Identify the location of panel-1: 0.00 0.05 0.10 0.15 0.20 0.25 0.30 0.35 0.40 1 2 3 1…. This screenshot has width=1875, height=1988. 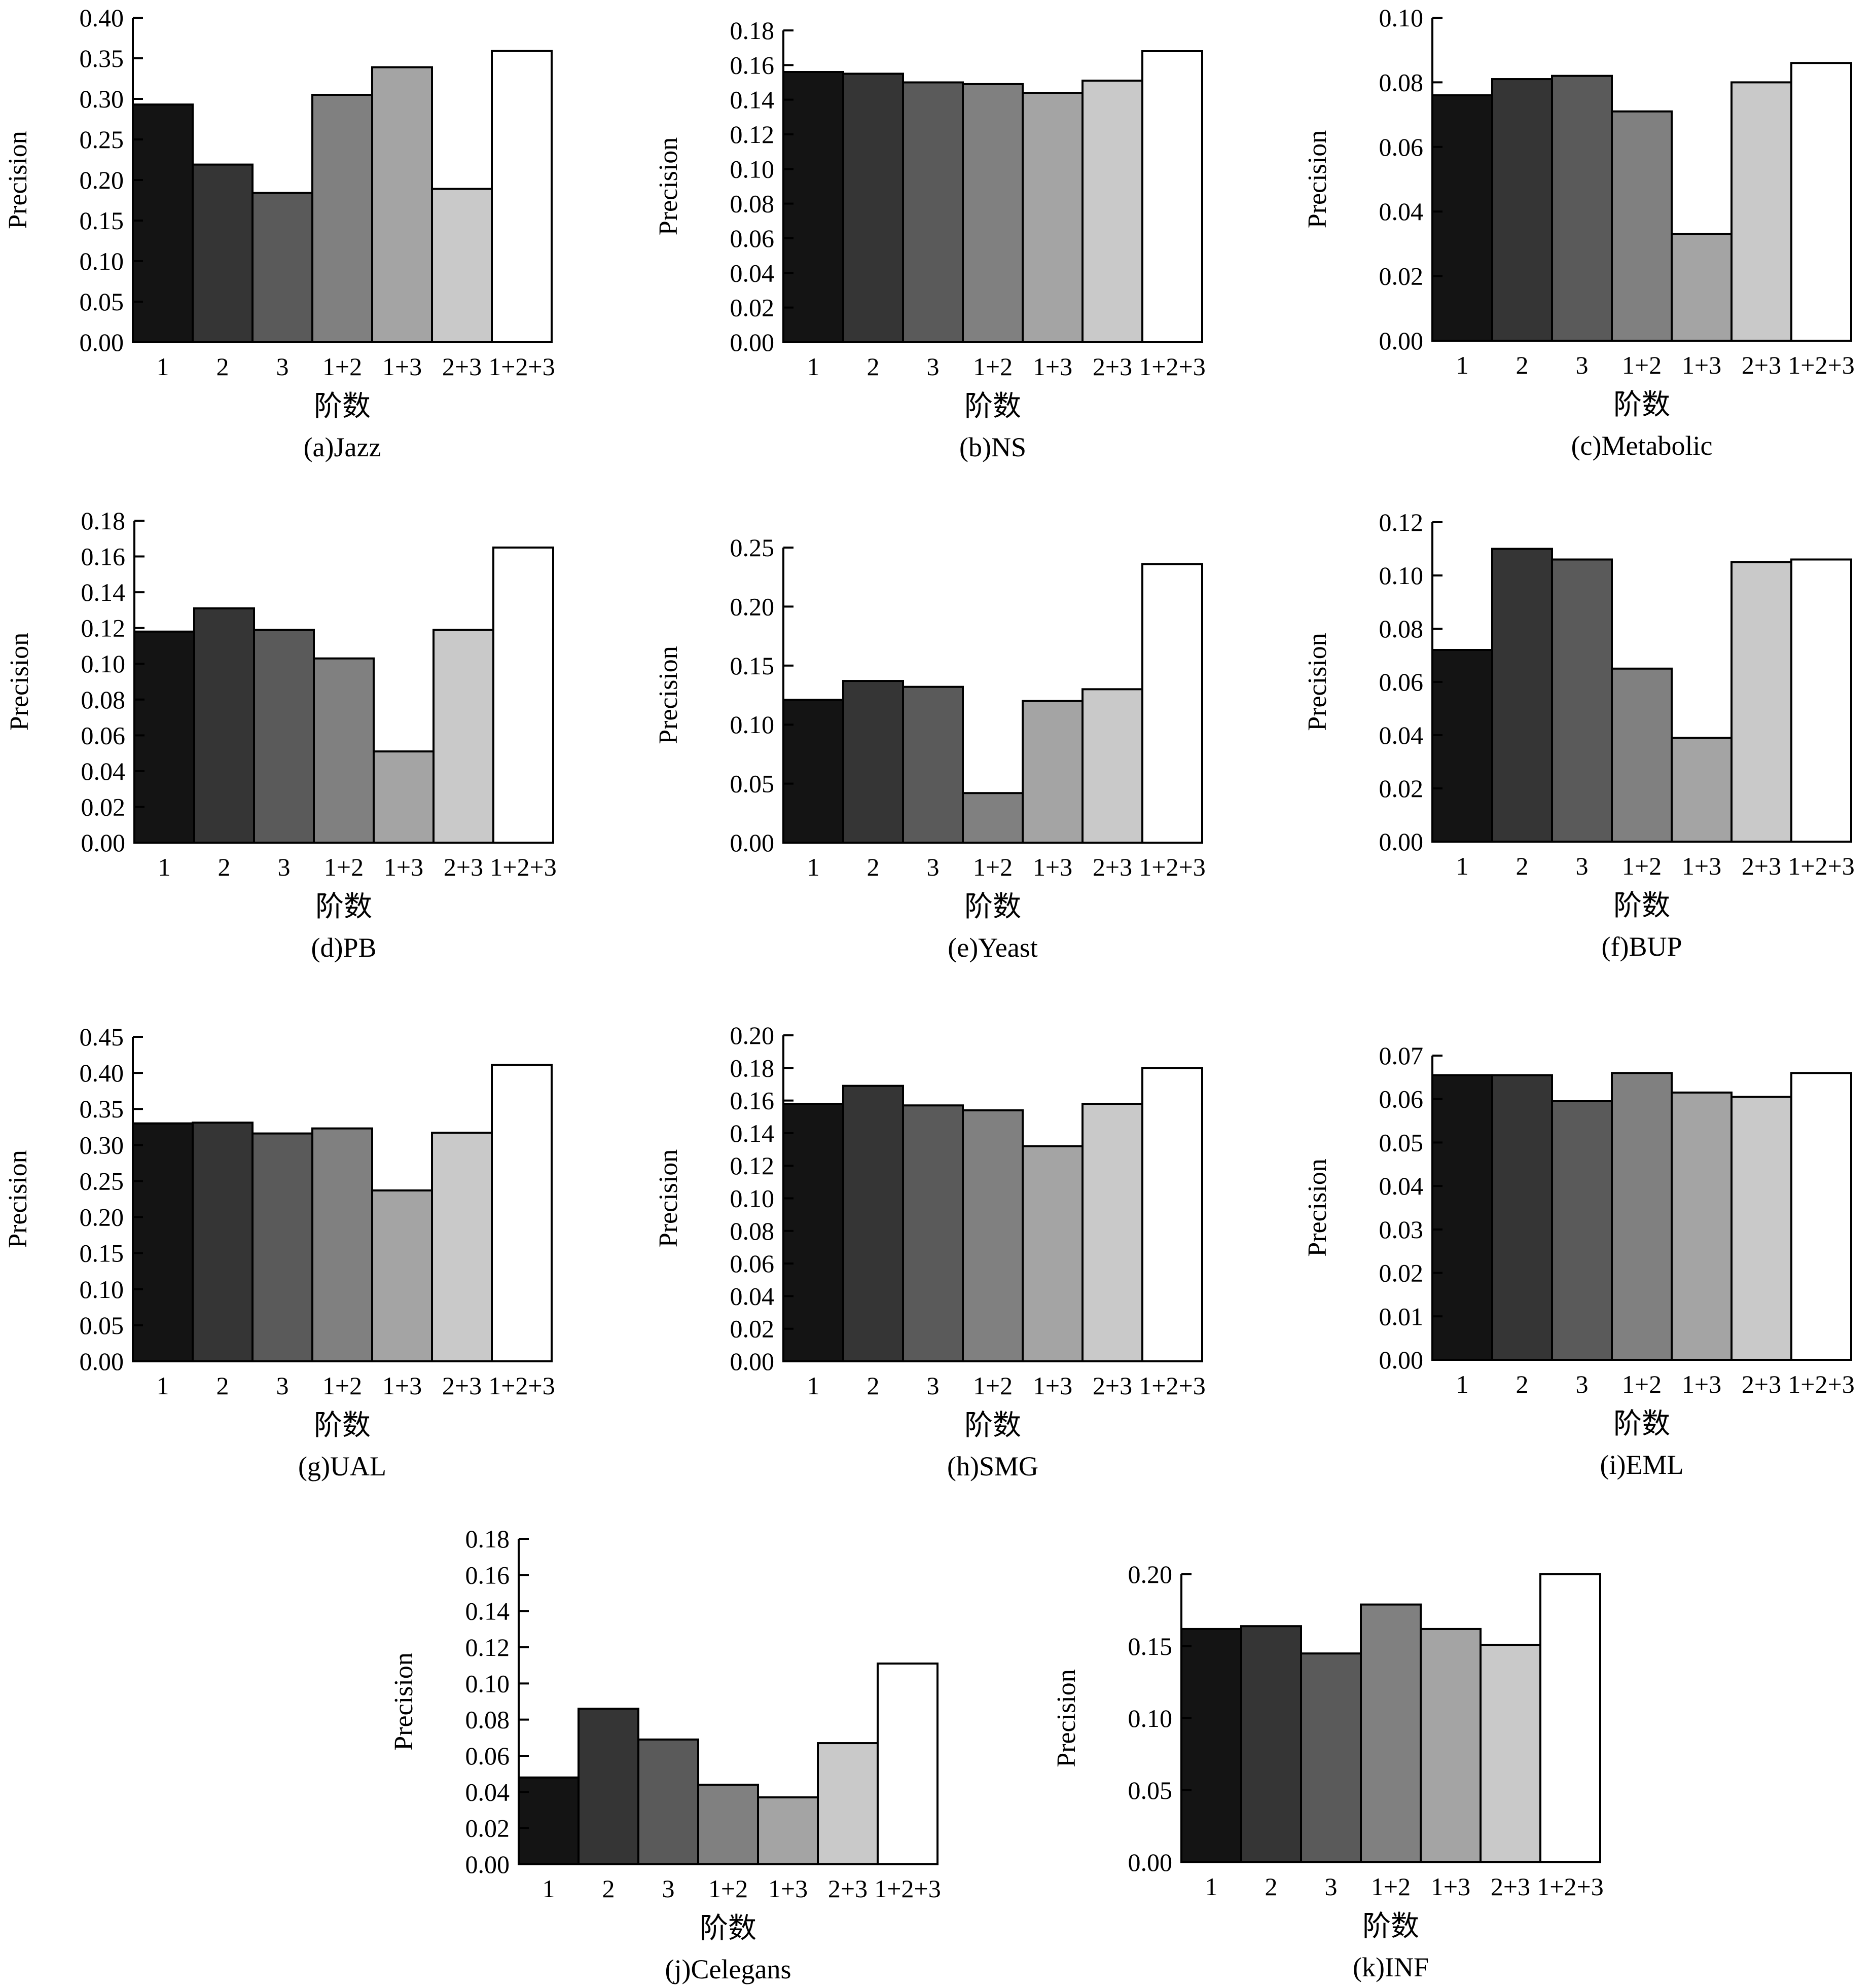
(279, 233).